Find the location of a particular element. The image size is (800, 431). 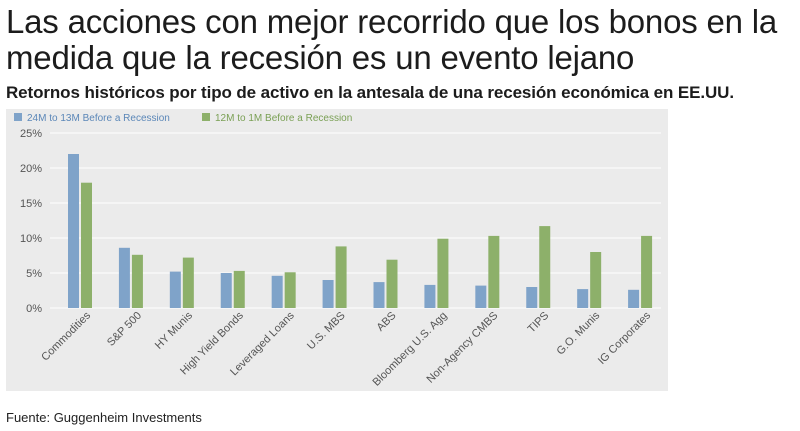

x-tick-label: U.S. MBS is located at coordinates (326, 331).